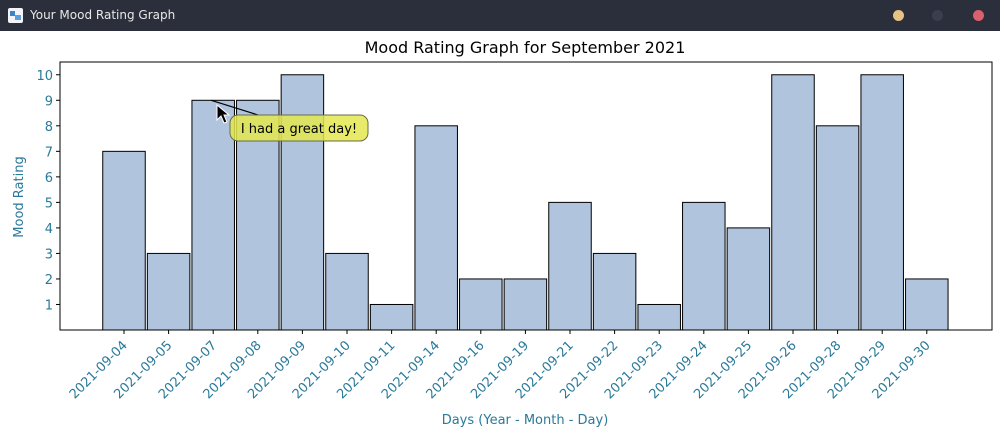  I want to click on y-axis-label: Mood Rating, so click(19, 196).